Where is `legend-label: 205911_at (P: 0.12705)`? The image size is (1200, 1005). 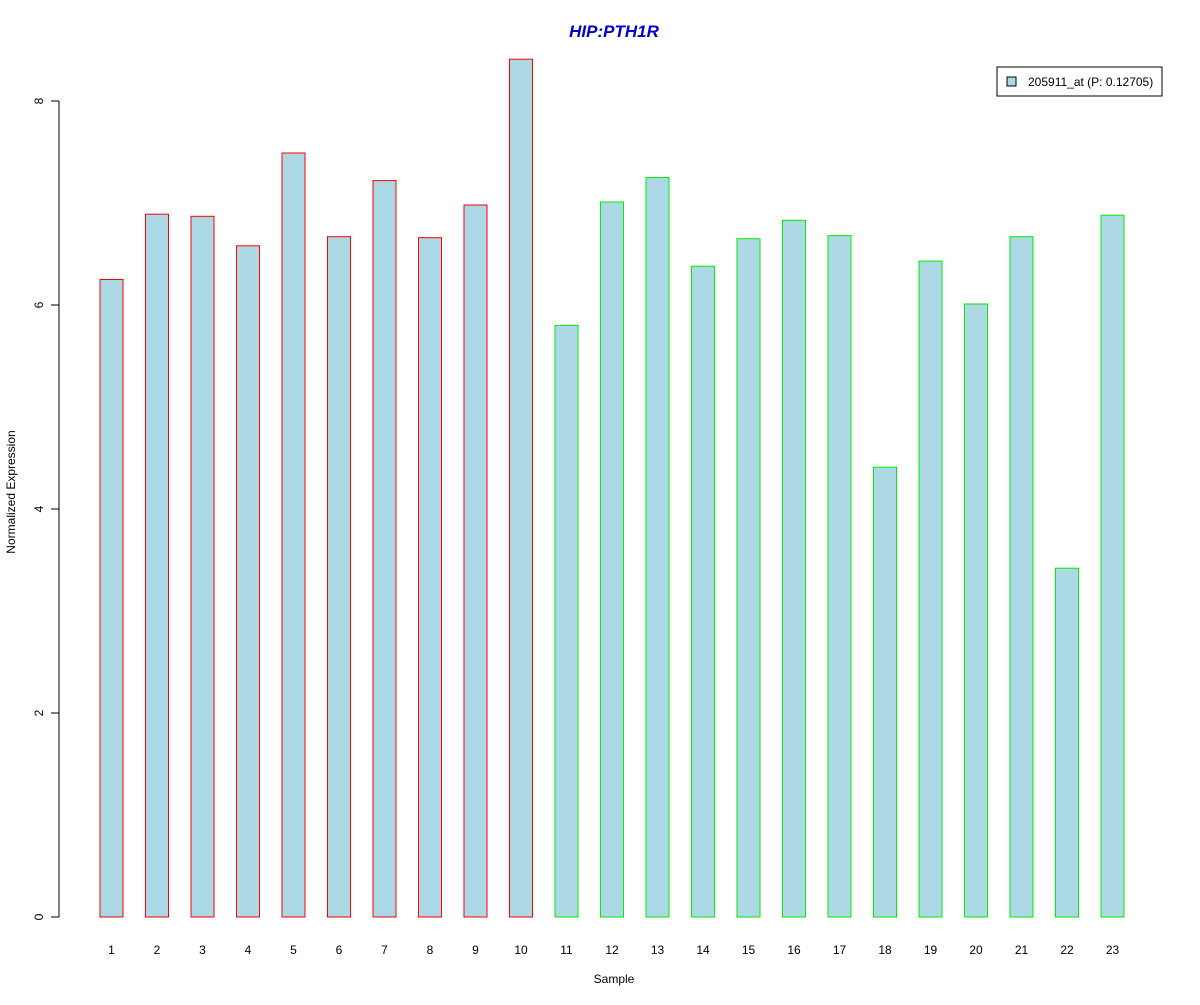
legend-label: 205911_at (P: 0.12705) is located at coordinates (1090, 82).